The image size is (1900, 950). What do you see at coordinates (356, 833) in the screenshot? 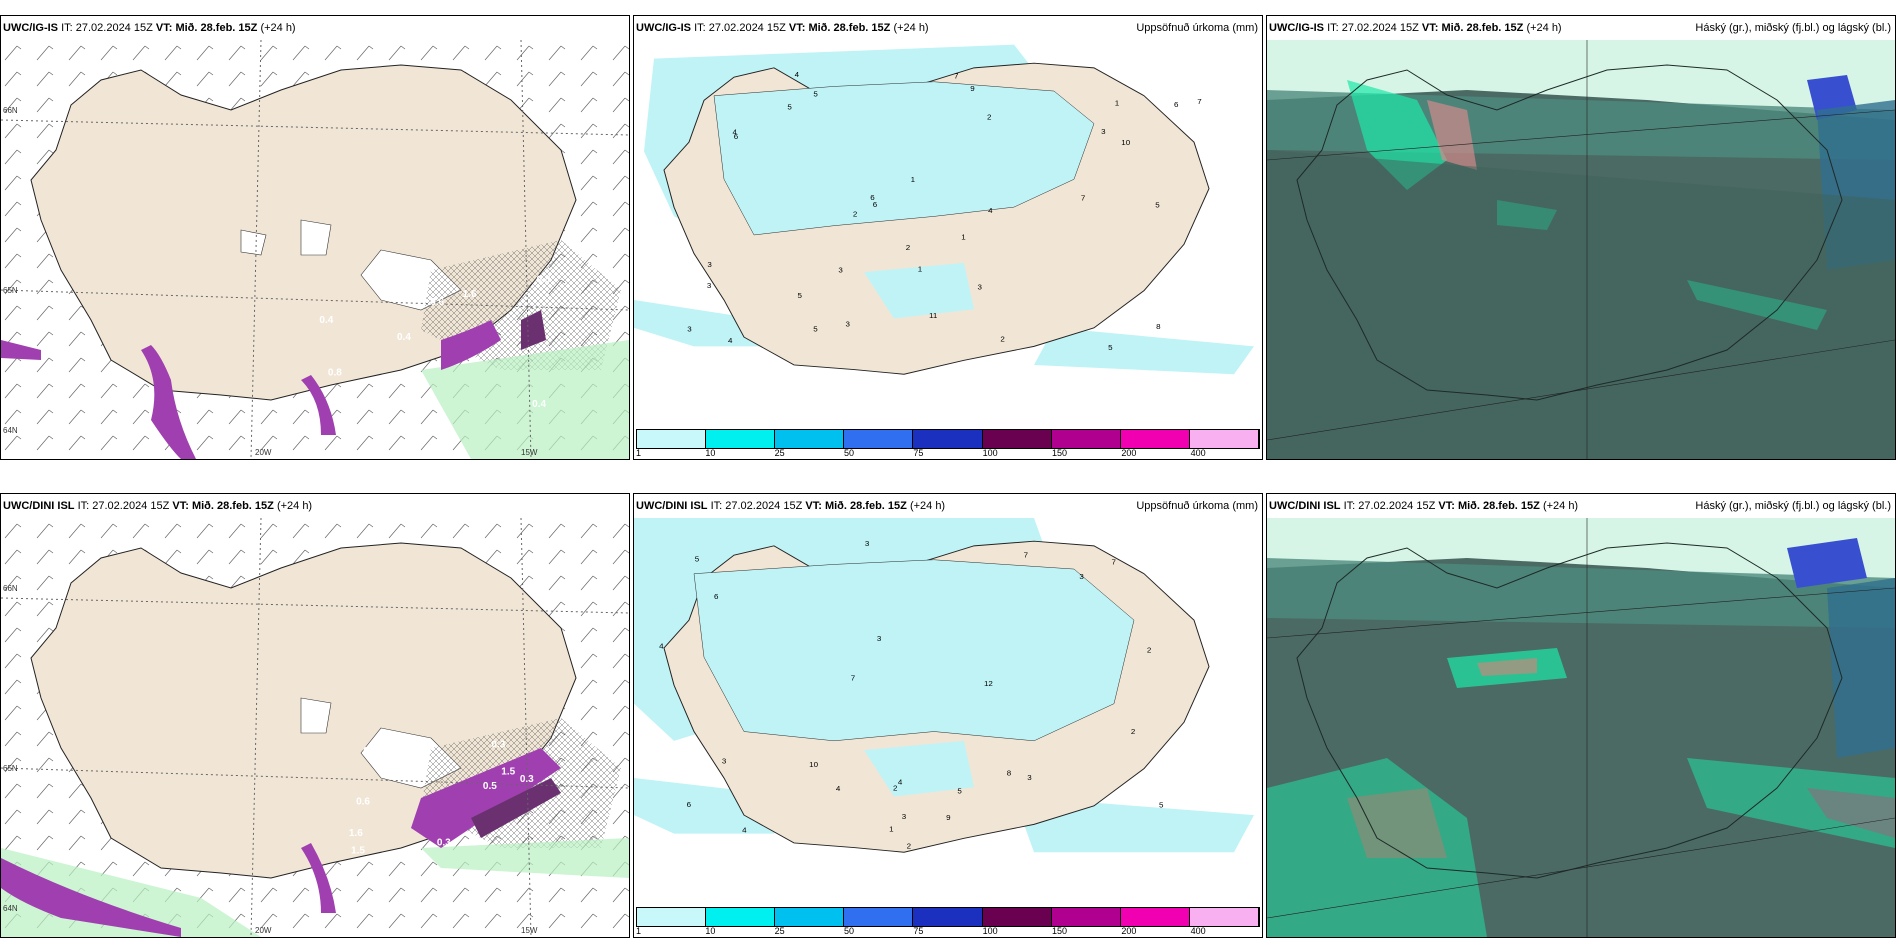
I see `wind-value-label: 1.6` at bounding box center [356, 833].